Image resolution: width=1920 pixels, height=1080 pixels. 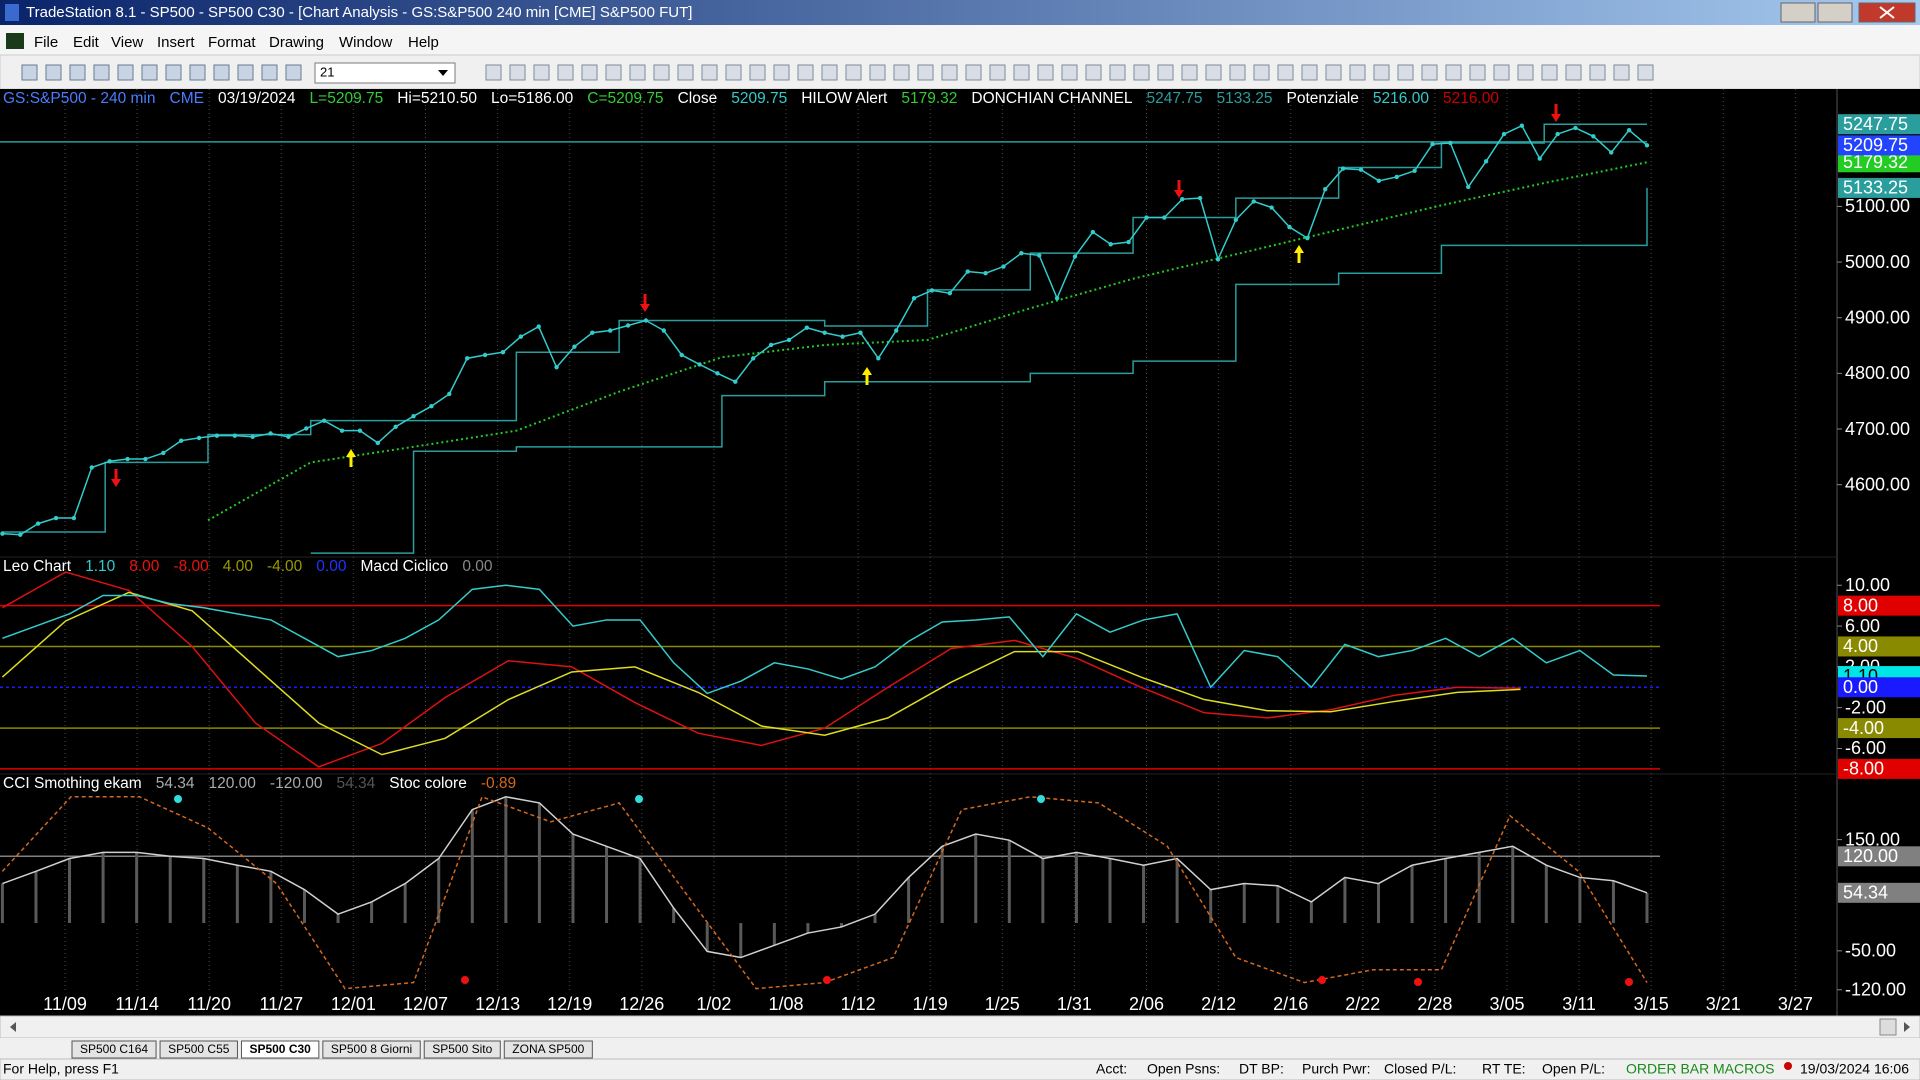 What do you see at coordinates (296, 42) in the screenshot?
I see `menu-item: Drawing` at bounding box center [296, 42].